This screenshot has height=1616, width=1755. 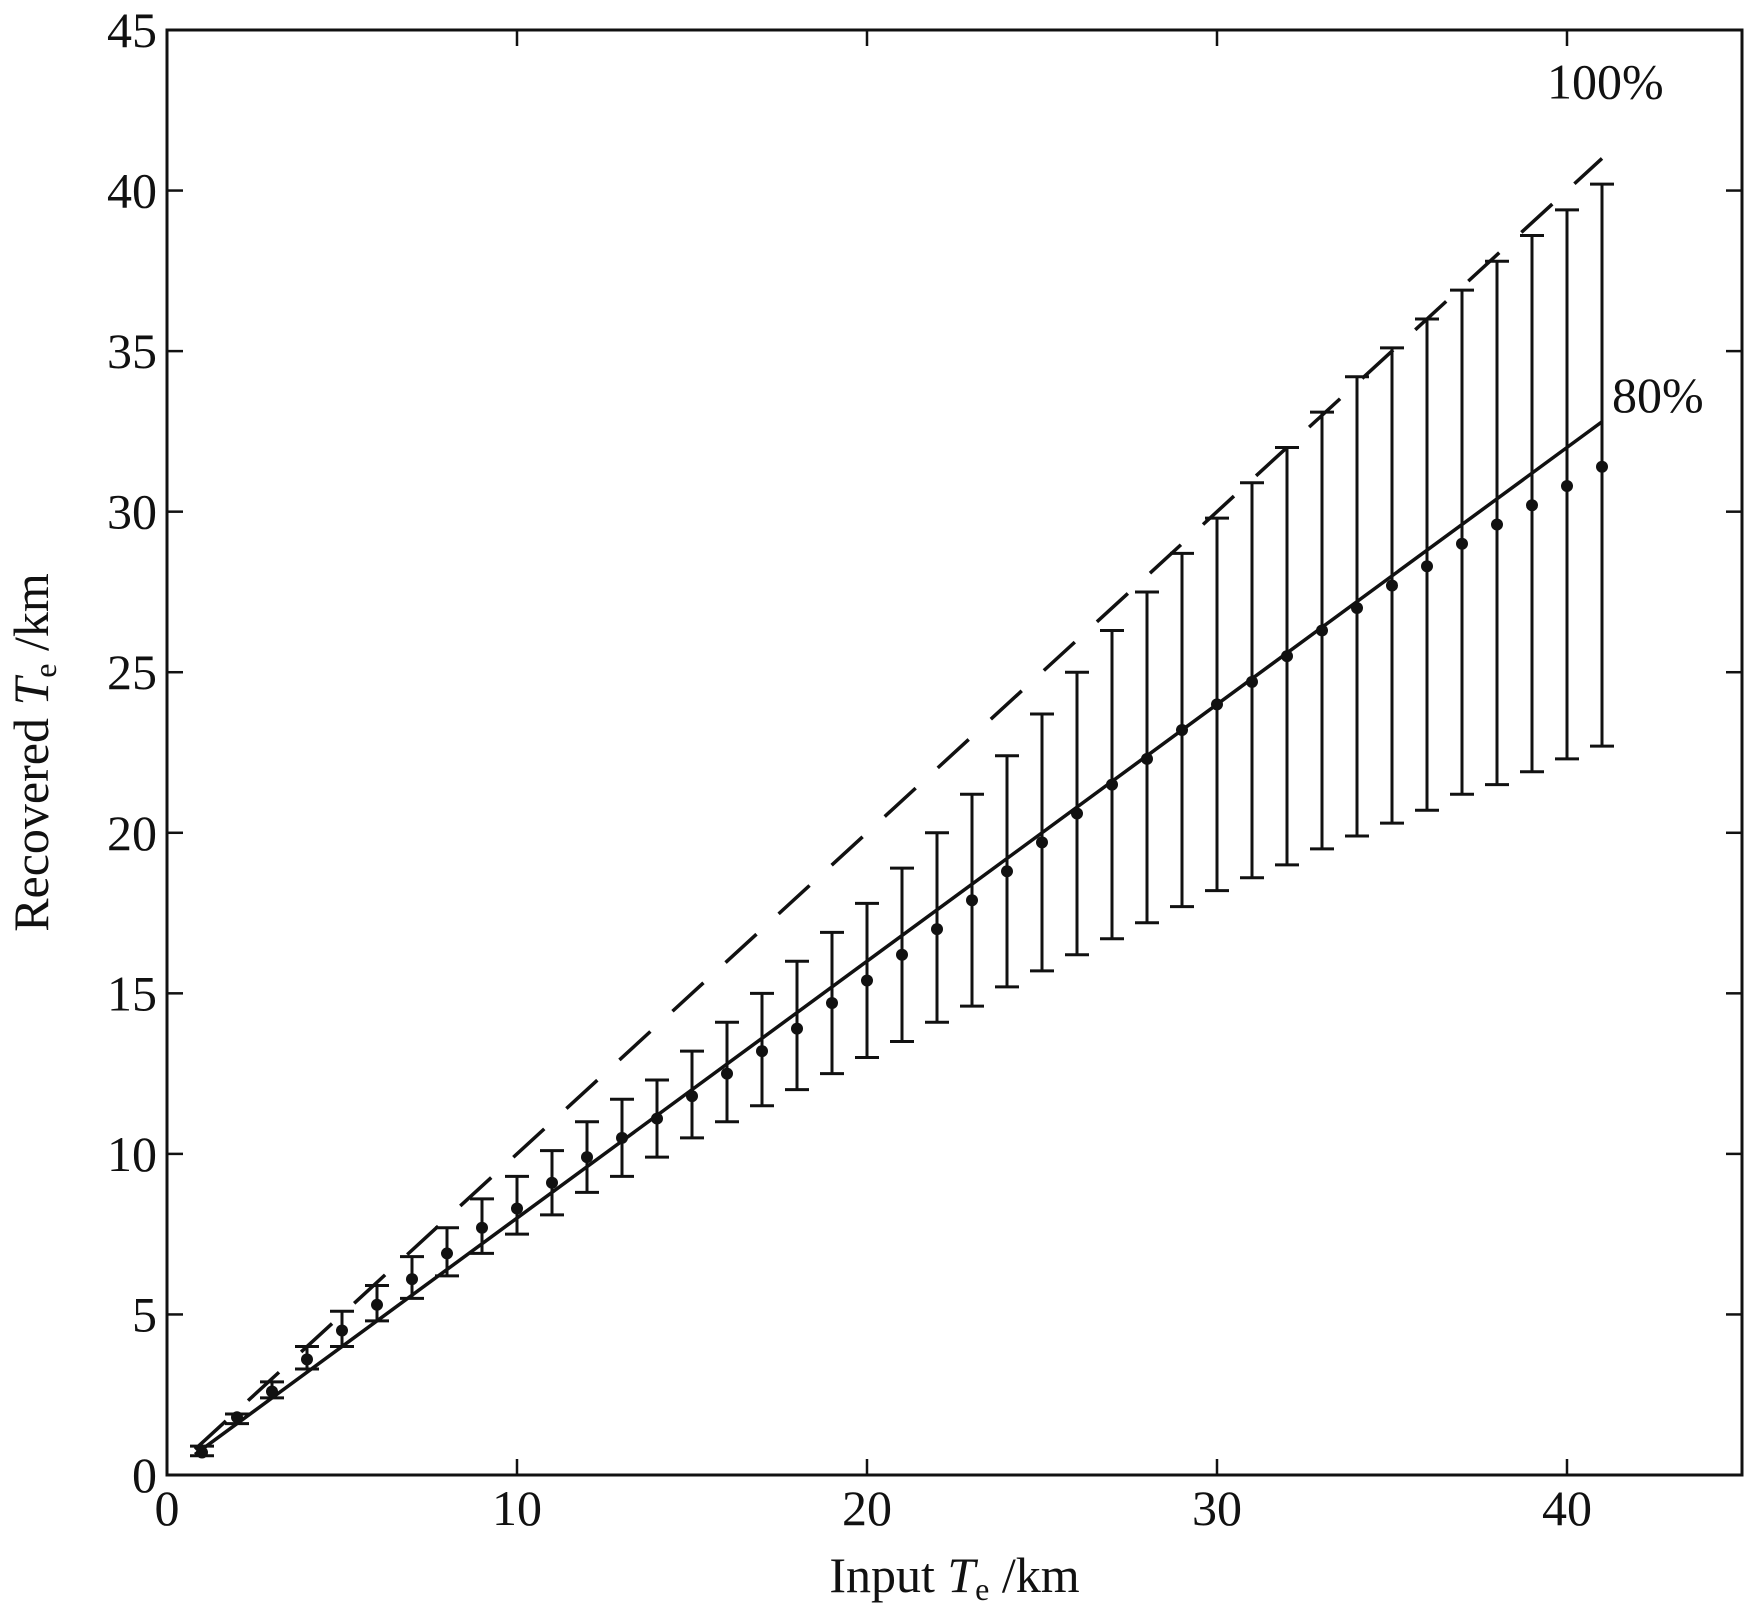 I want to click on y-tick-label-30: 30, so click(x=132, y=512).